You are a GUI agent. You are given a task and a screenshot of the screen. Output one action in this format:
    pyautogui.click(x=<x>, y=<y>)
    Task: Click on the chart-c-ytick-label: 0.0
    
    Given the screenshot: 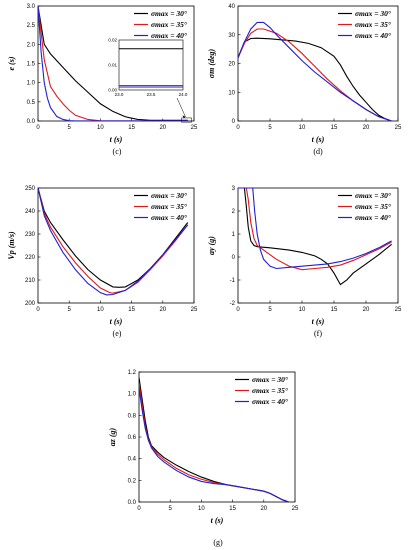 What is the action you would take?
    pyautogui.click(x=31, y=122)
    